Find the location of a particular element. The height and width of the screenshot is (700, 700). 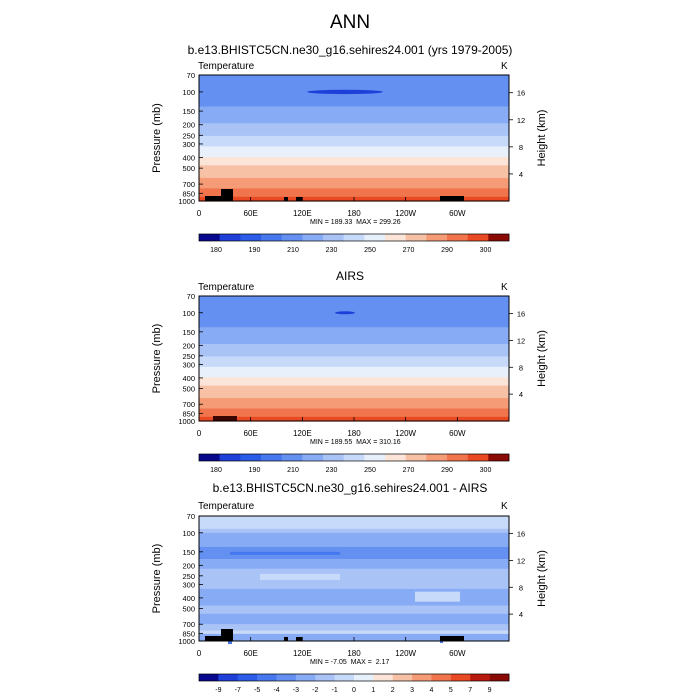

y2-tick-label: 4 is located at coordinates (521, 614).